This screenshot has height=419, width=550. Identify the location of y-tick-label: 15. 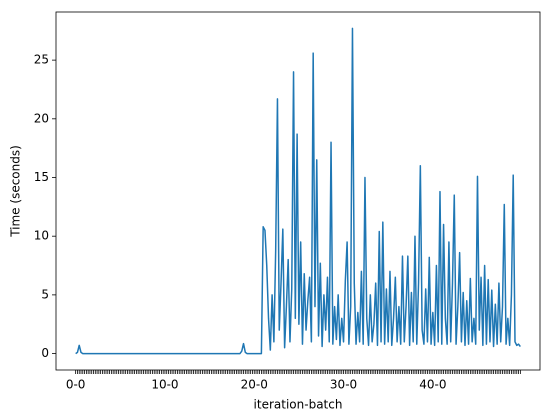
(41, 177).